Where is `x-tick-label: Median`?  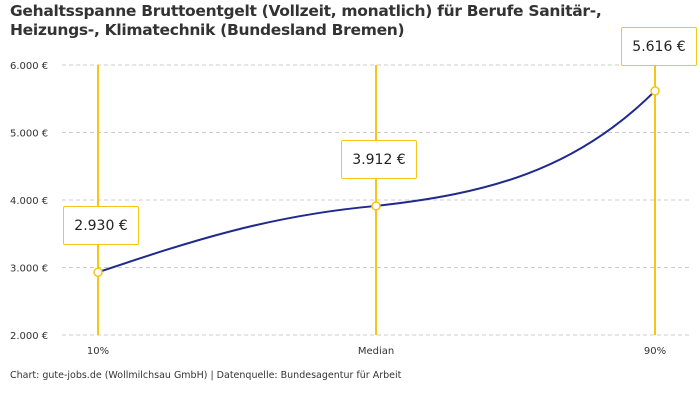
x-tick-label: Median is located at coordinates (376, 351).